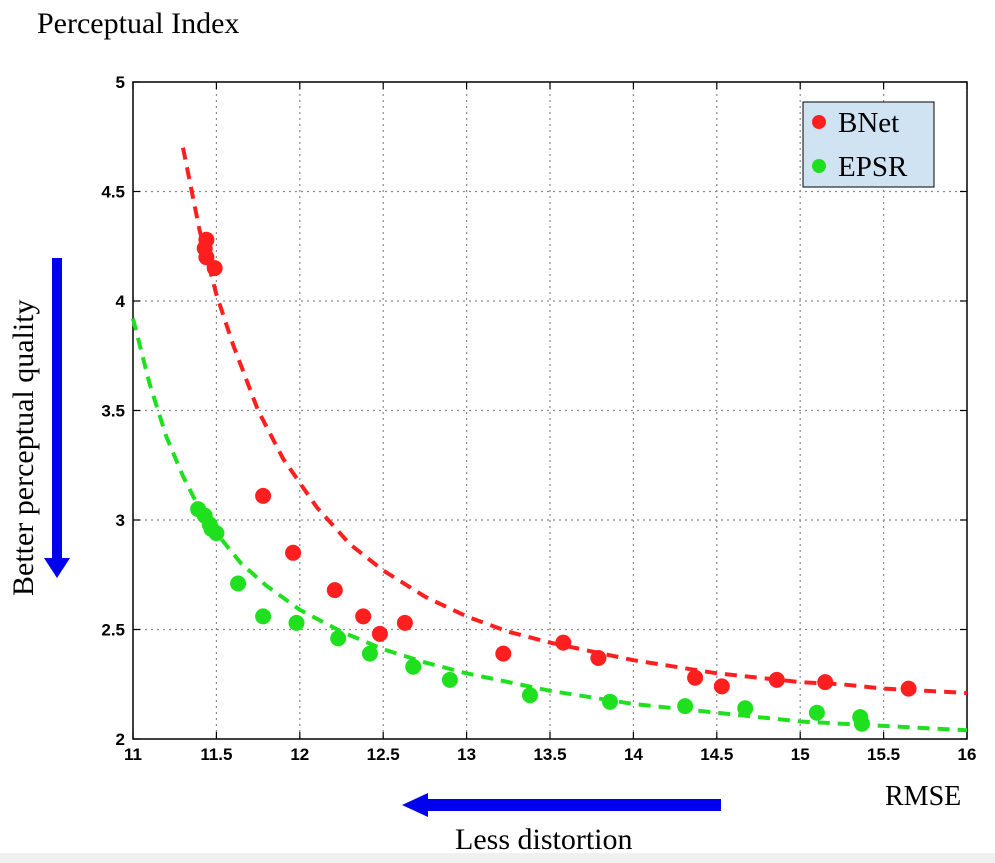 This screenshot has width=995, height=863. I want to click on legend-label-bnet: BNet, so click(868, 123).